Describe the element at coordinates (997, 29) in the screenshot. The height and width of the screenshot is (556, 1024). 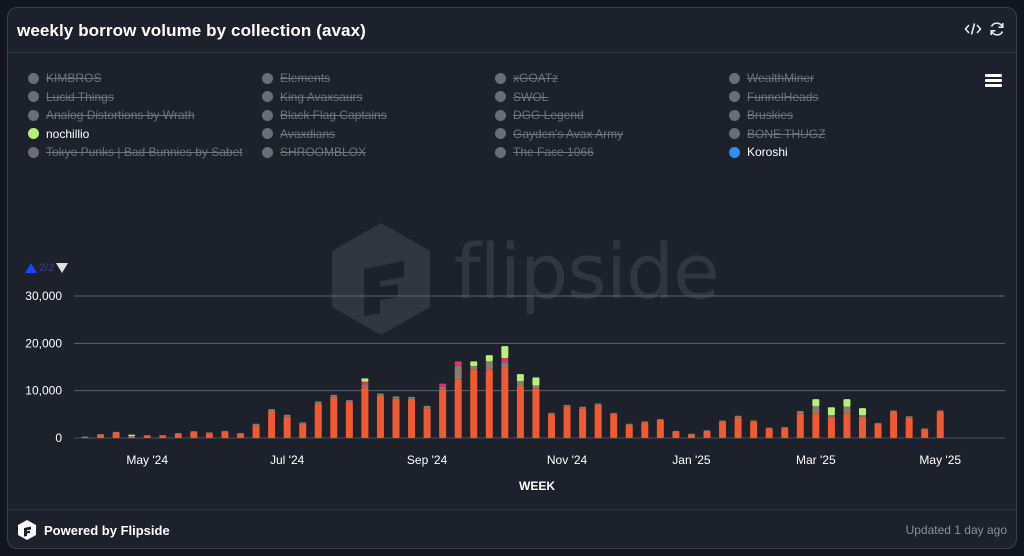
I see `refresh-icon` at that location.